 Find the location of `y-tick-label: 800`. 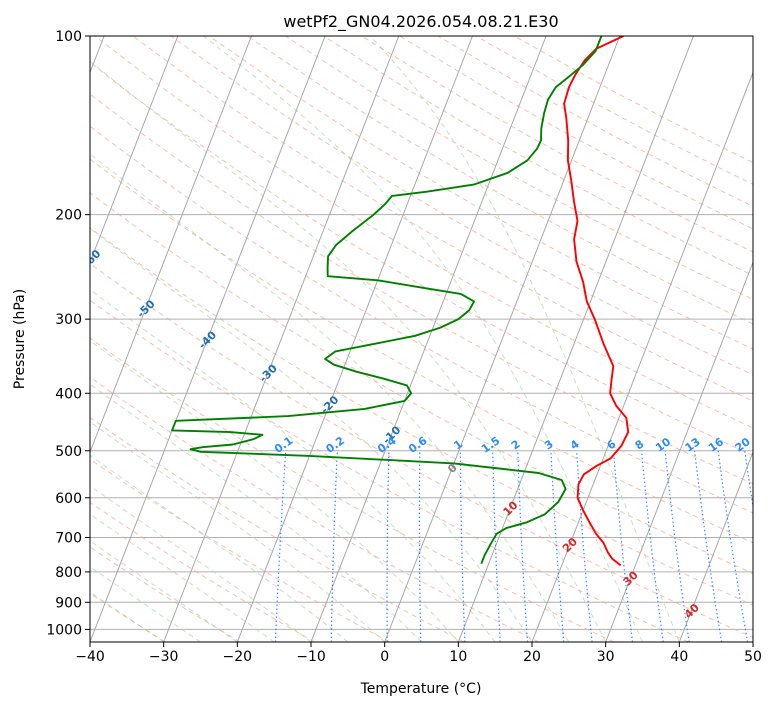

y-tick-label: 800 is located at coordinates (68, 573).